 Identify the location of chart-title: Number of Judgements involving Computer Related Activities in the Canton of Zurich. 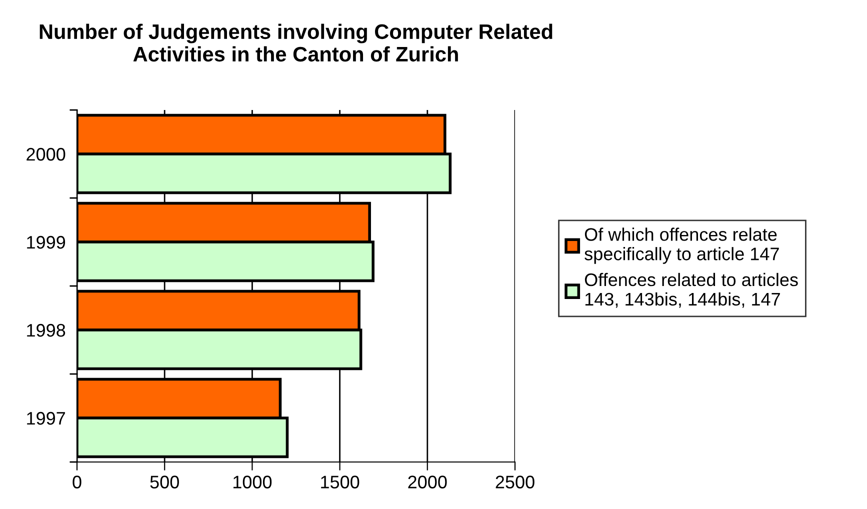
(296, 43).